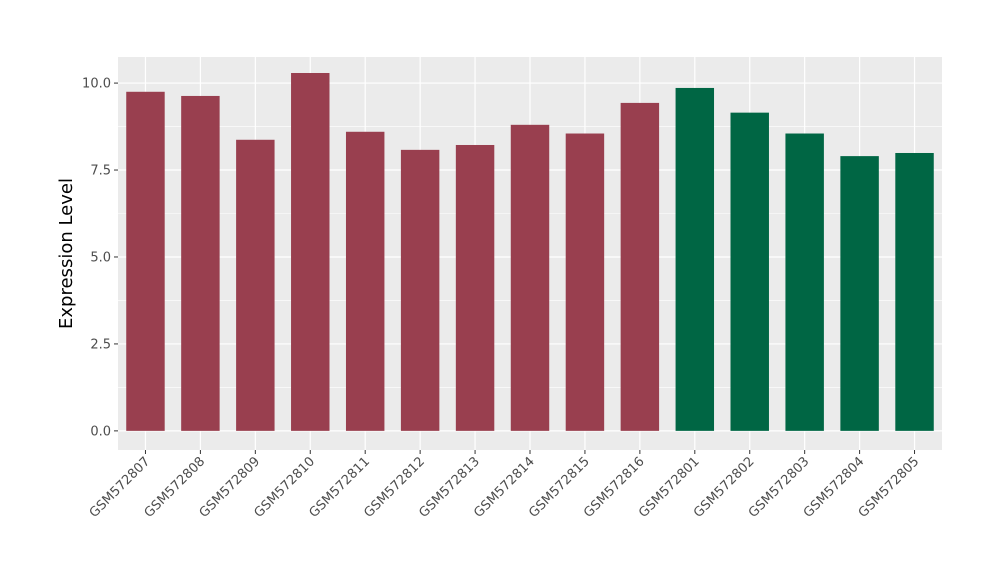 The image size is (1000, 580). Describe the element at coordinates (420, 290) in the screenshot. I see `bar-GSM572812` at that location.